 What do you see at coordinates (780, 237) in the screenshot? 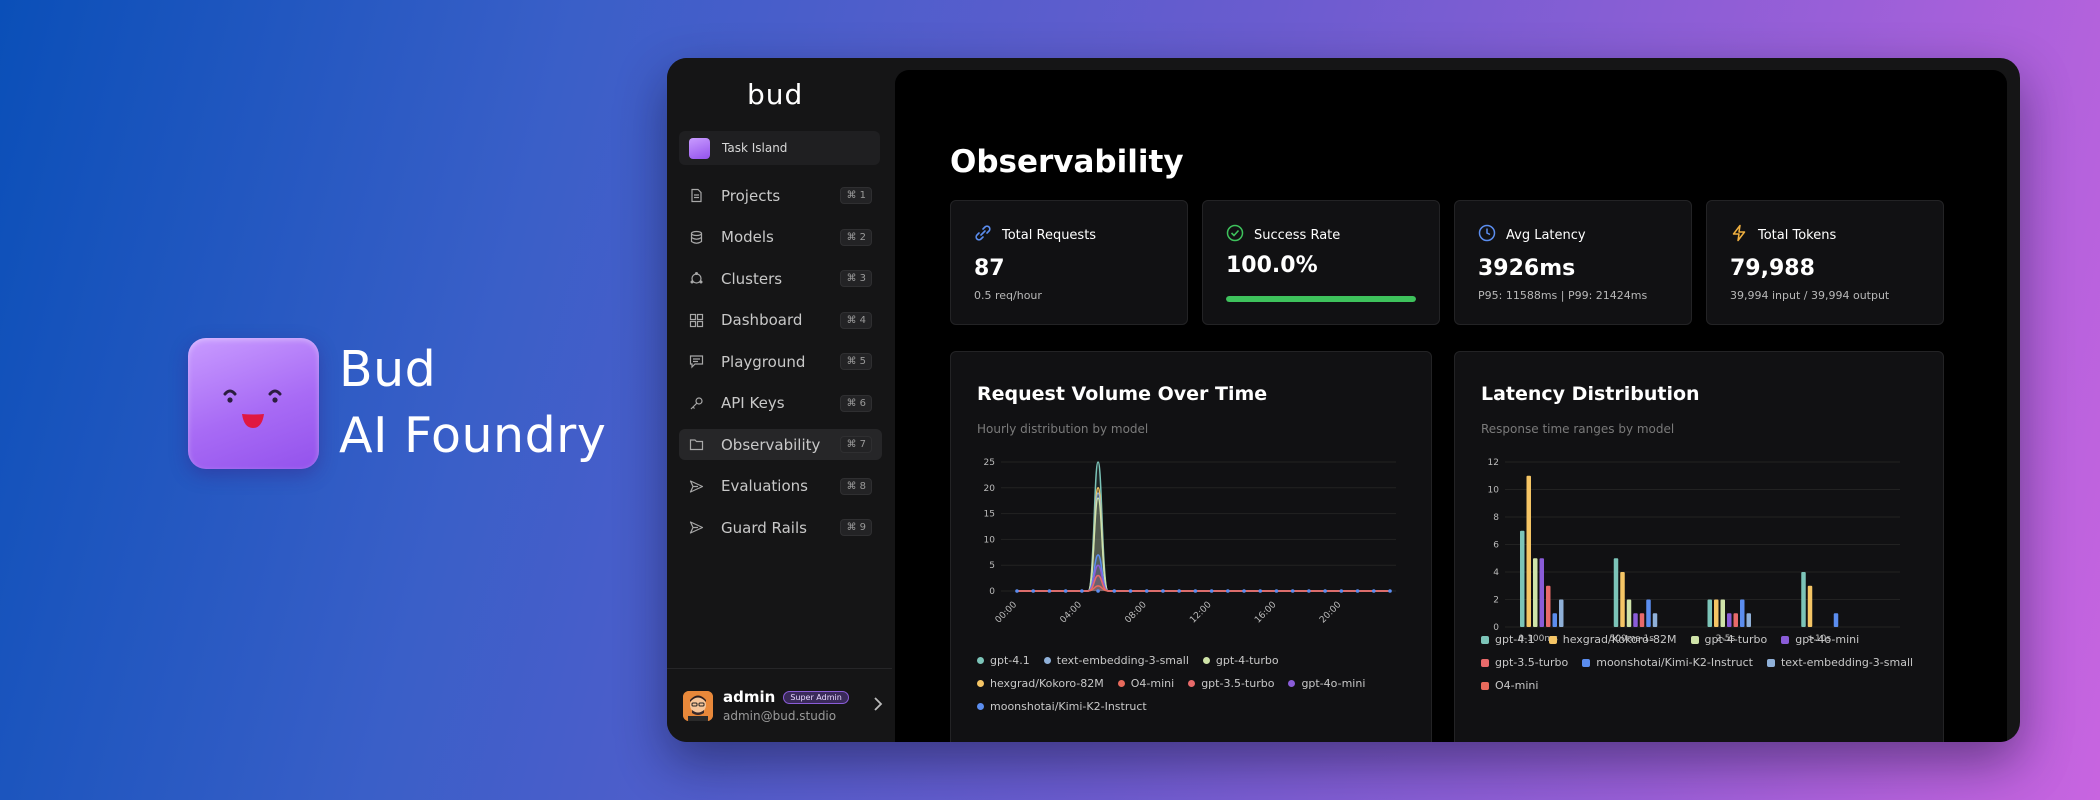
I see `sidebar-item-models: Models ⌘ 2` at bounding box center [780, 237].